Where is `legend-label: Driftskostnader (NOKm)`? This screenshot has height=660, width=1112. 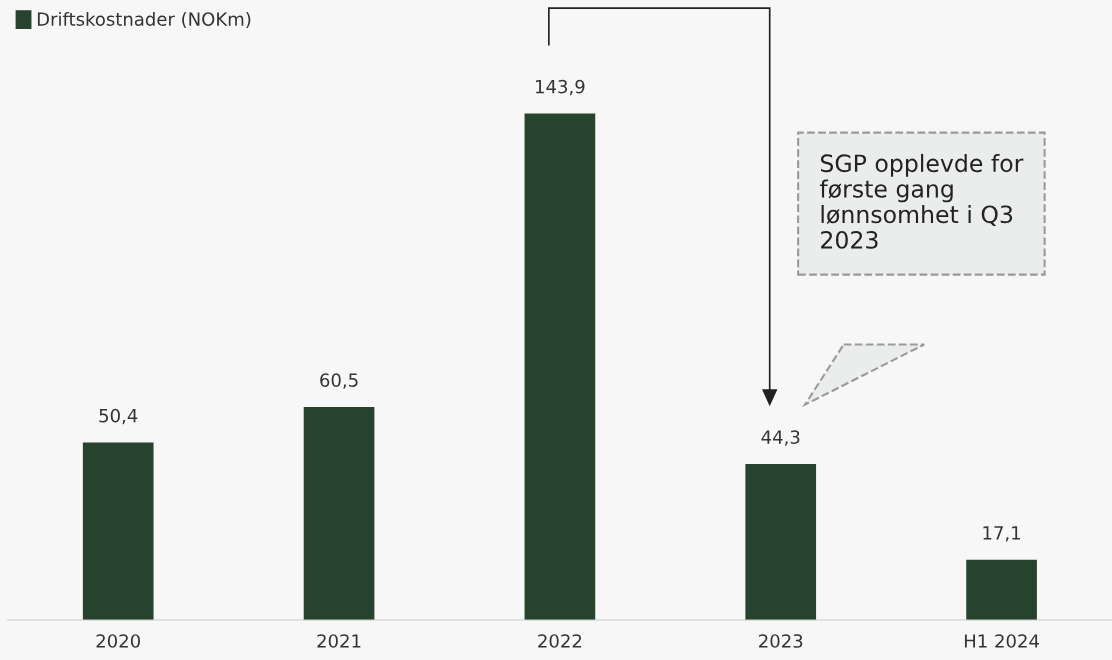 legend-label: Driftskostnader (NOKm) is located at coordinates (144, 20).